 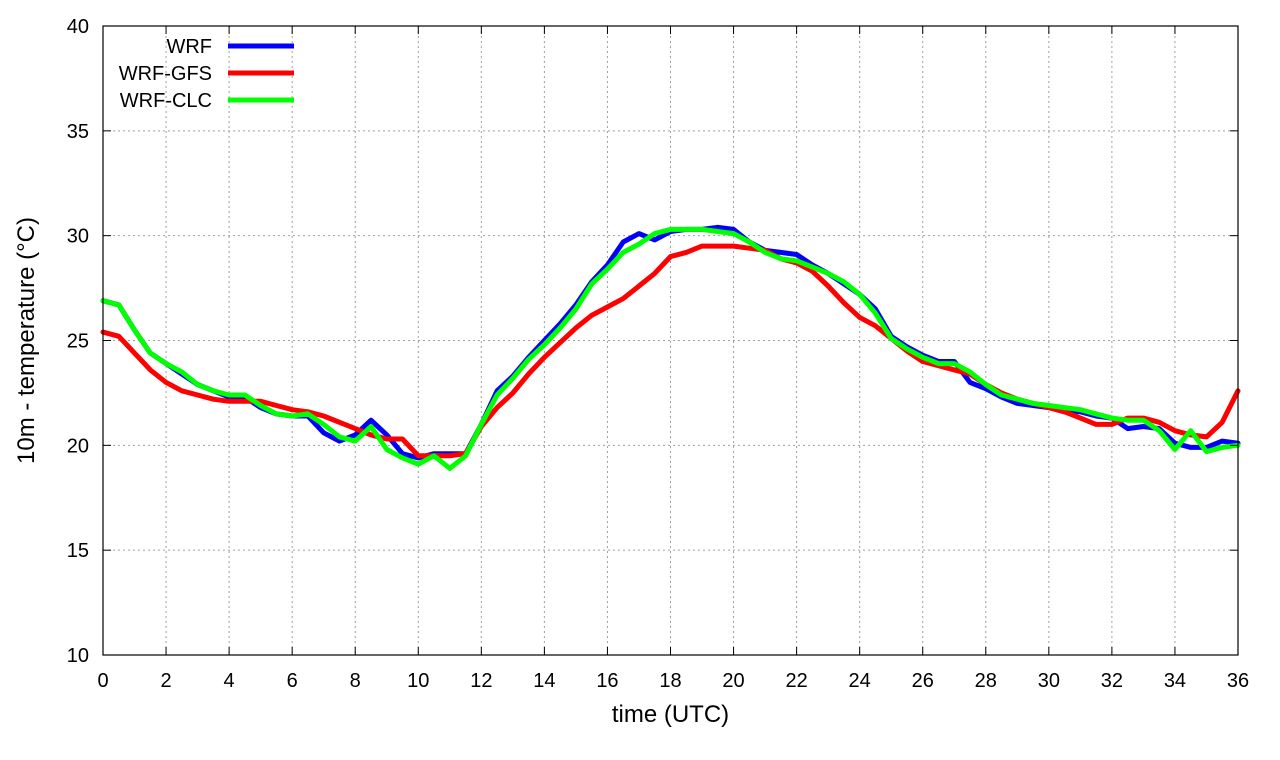 What do you see at coordinates (418, 681) in the screenshot?
I see `x-tick-label: 10` at bounding box center [418, 681].